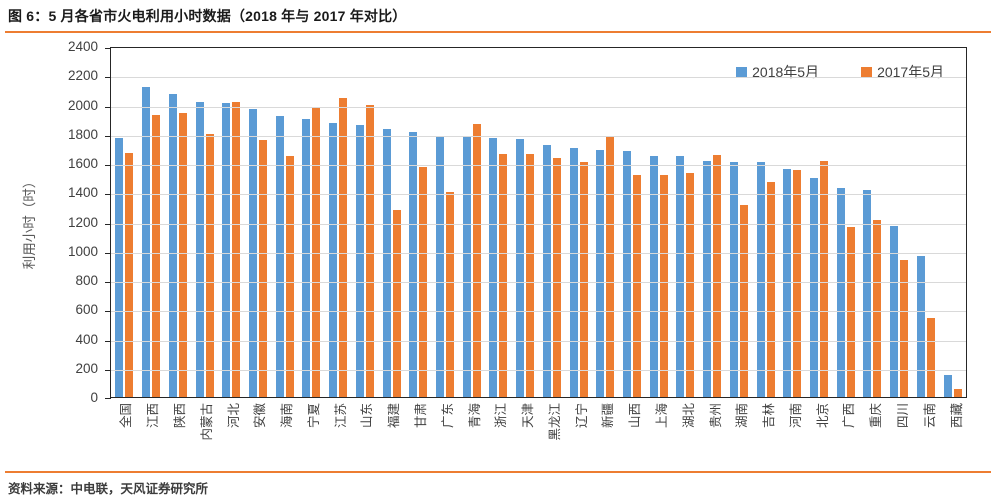 The width and height of the screenshot is (996, 500). What do you see at coordinates (126, 416) in the screenshot?
I see `x-axis-label: 全国` at bounding box center [126, 416].